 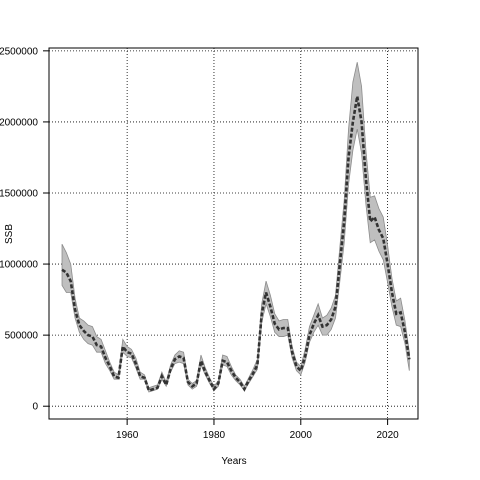 I want to click on x-axis-label: Years, so click(x=233, y=461).